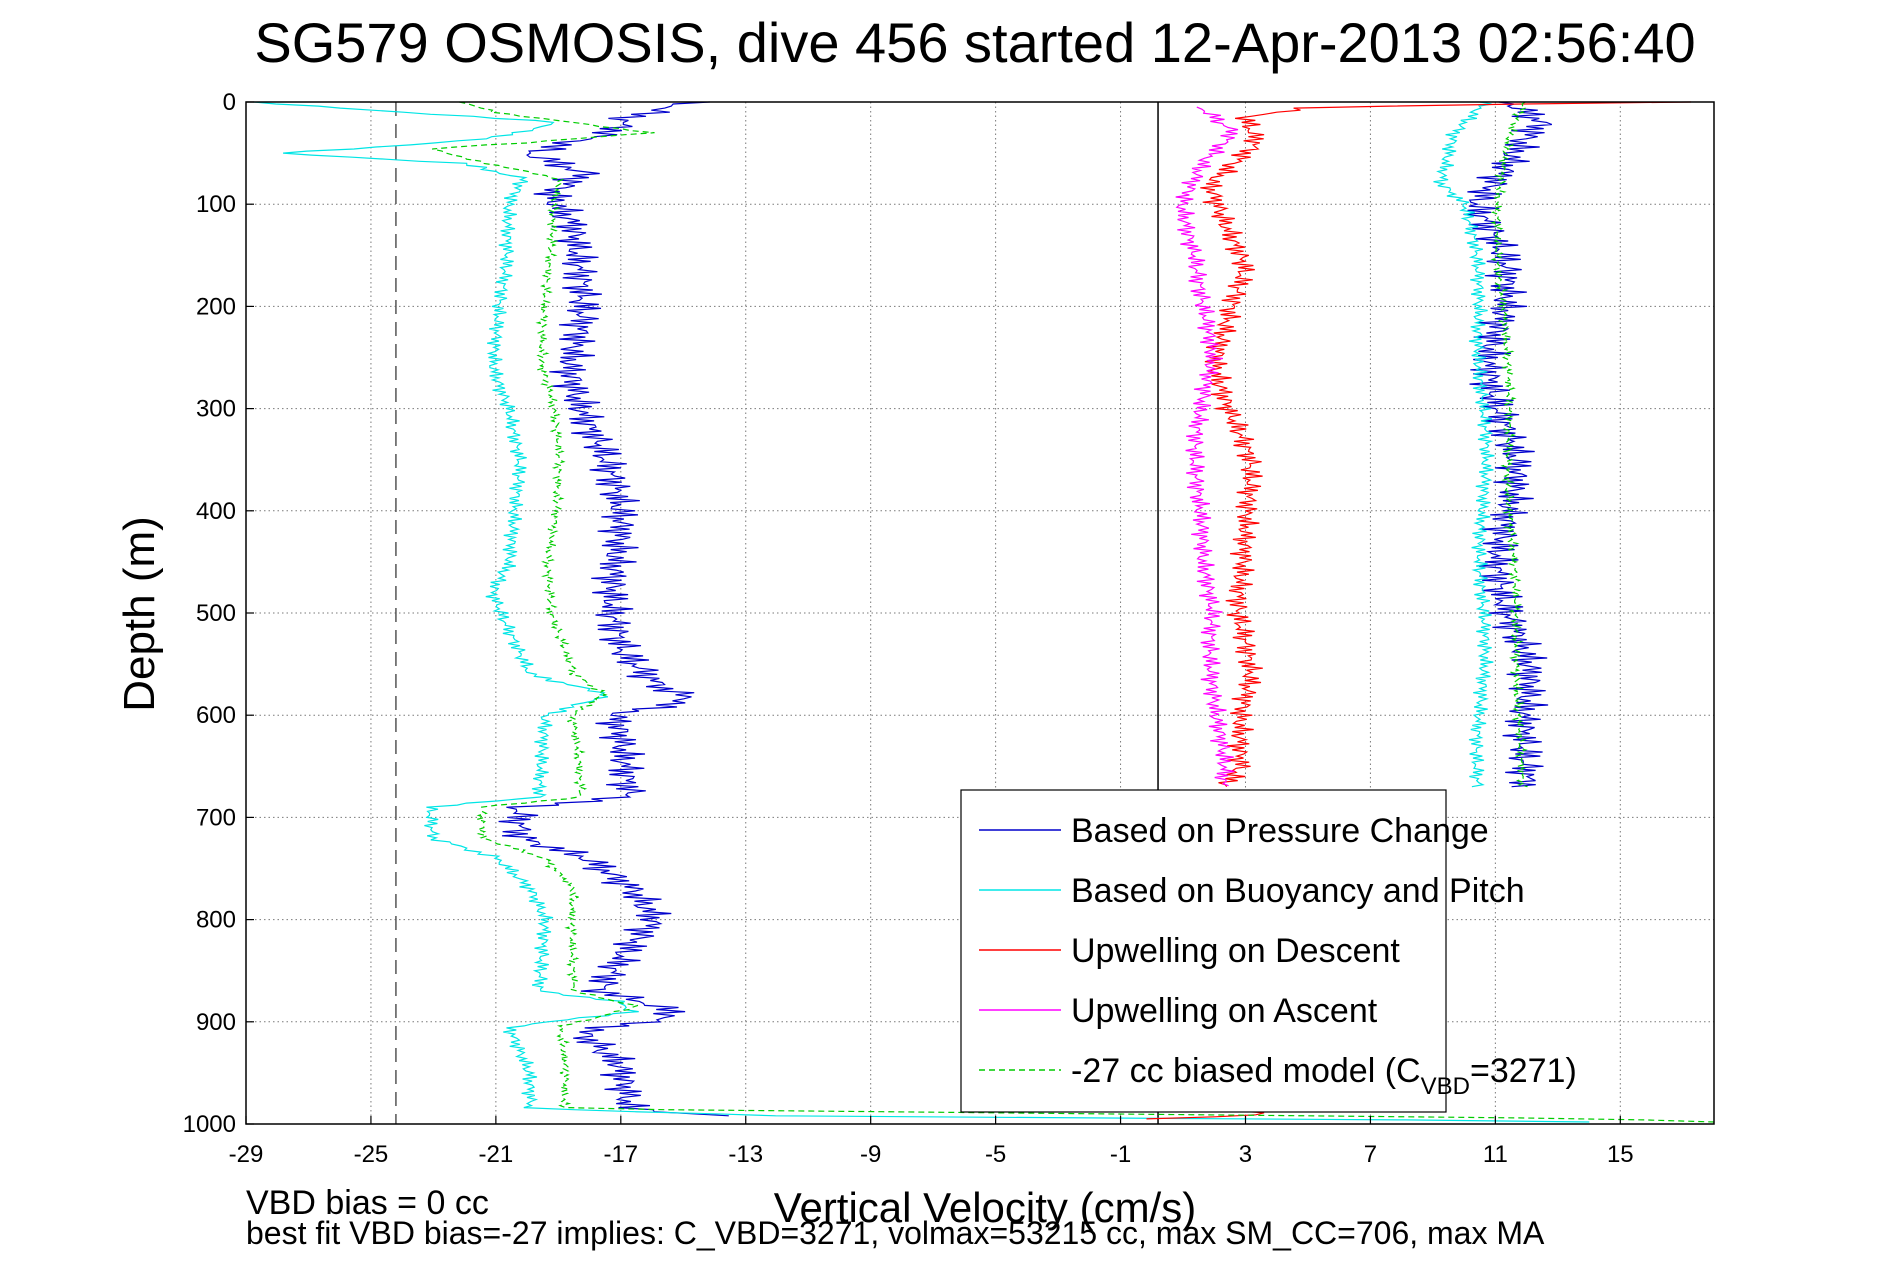 This screenshot has height=1262, width=1891. Describe the element at coordinates (1620, 1154) in the screenshot. I see `x-tick-label: 15` at that location.